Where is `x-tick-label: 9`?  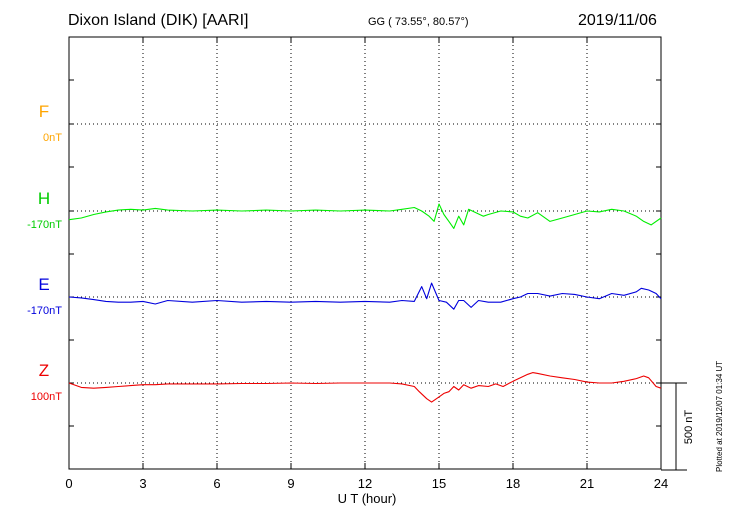 x-tick-label: 9 is located at coordinates (290, 483).